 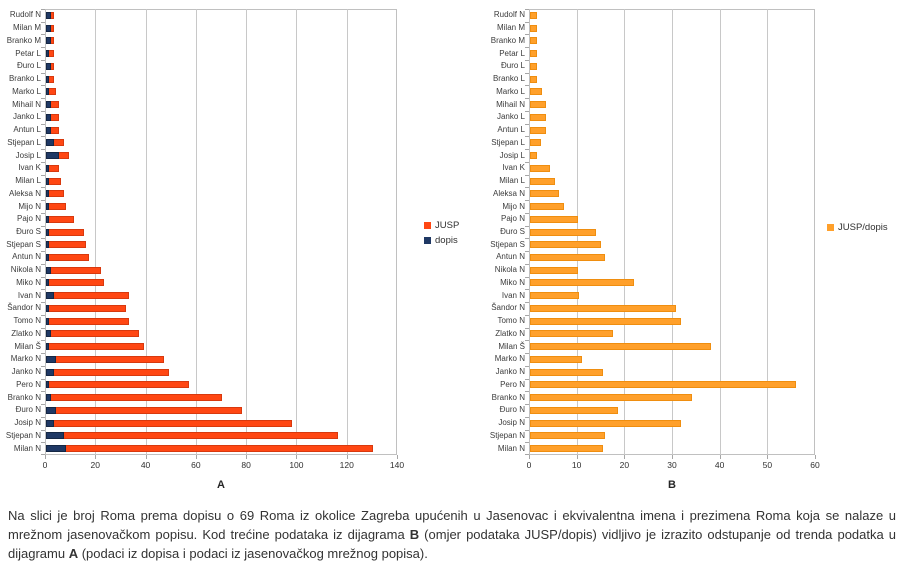 What do you see at coordinates (29, 206) in the screenshot?
I see `category-label: Mijo N` at bounding box center [29, 206].